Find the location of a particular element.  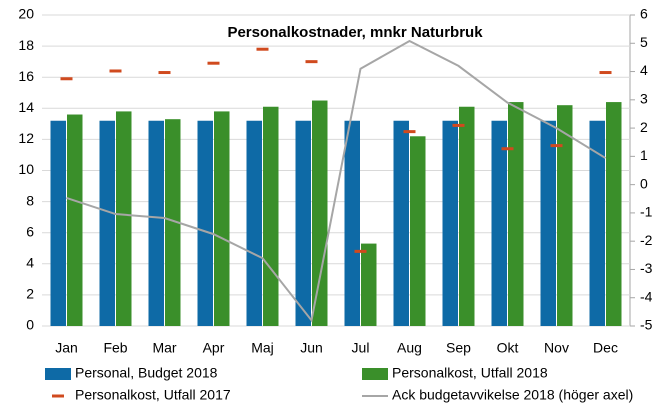

x-tick-label: Okt is located at coordinates (508, 348).